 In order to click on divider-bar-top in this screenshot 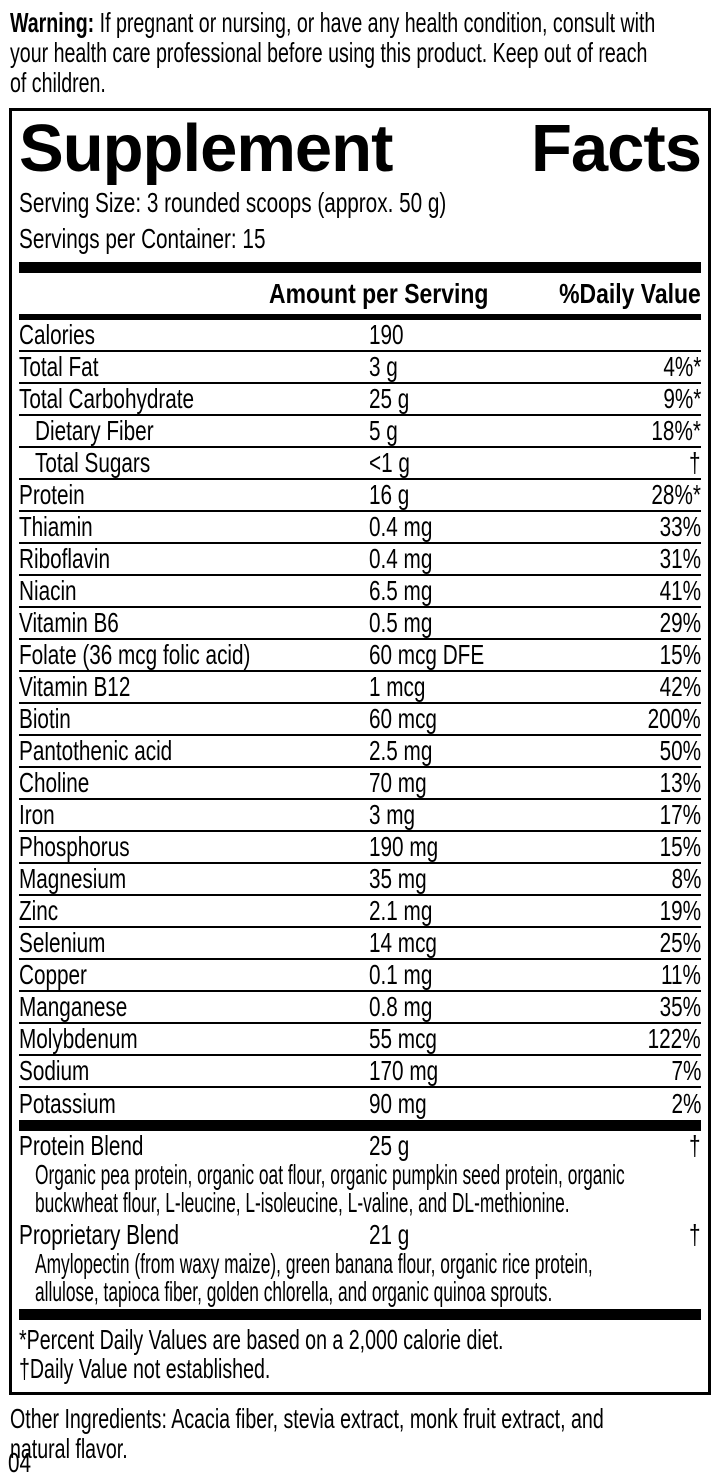, I will do `click(360, 267)`.